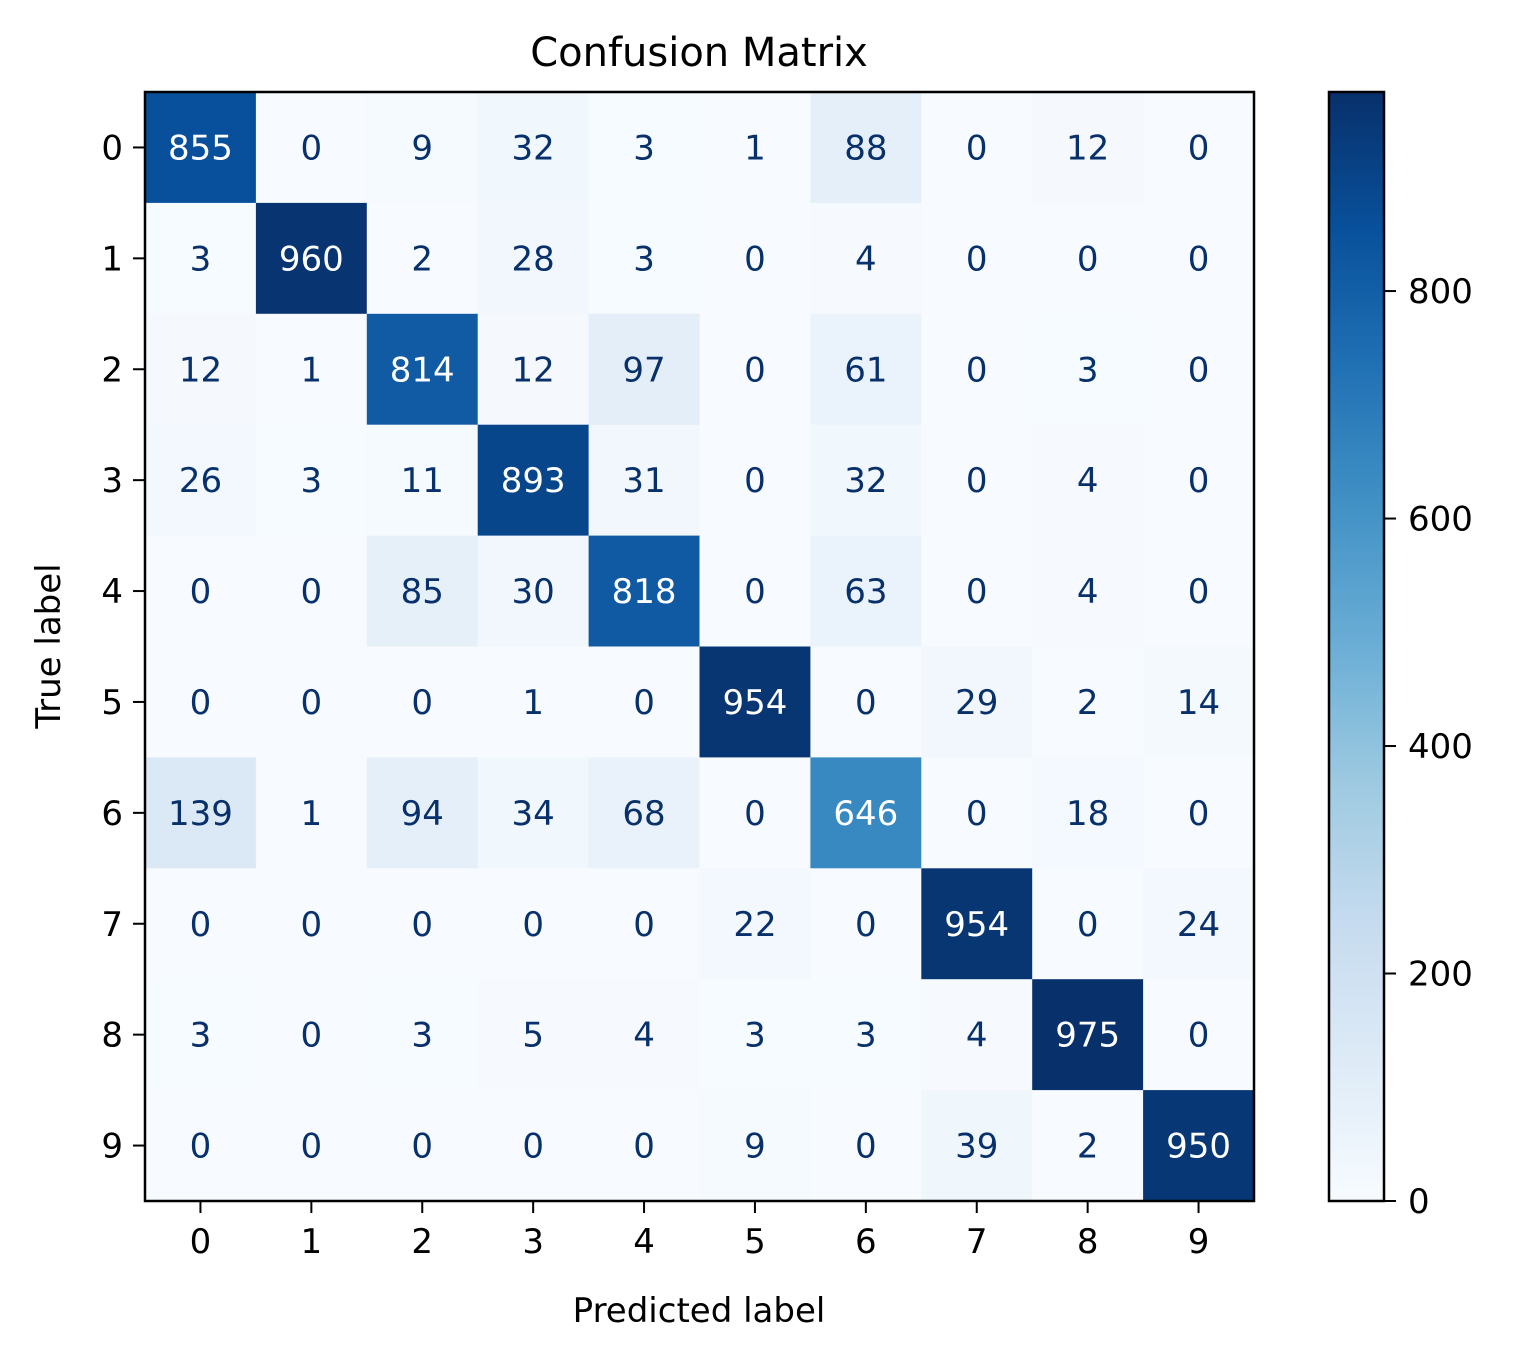  What do you see at coordinates (643, 370) in the screenshot?
I see `cell-value-label: 97` at bounding box center [643, 370].